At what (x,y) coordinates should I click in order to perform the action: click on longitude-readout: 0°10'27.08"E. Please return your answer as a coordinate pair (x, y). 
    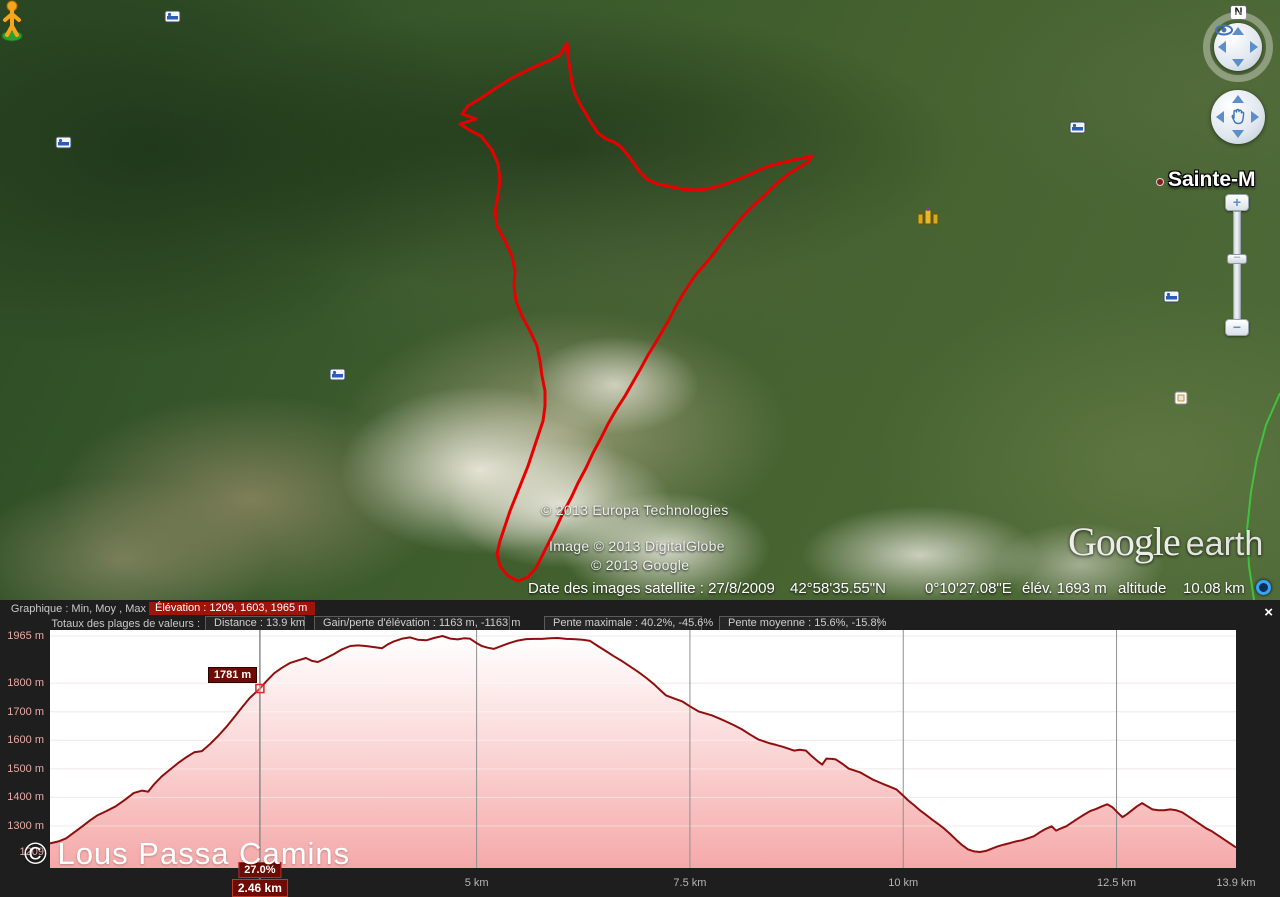
    Looking at the image, I should click on (968, 588).